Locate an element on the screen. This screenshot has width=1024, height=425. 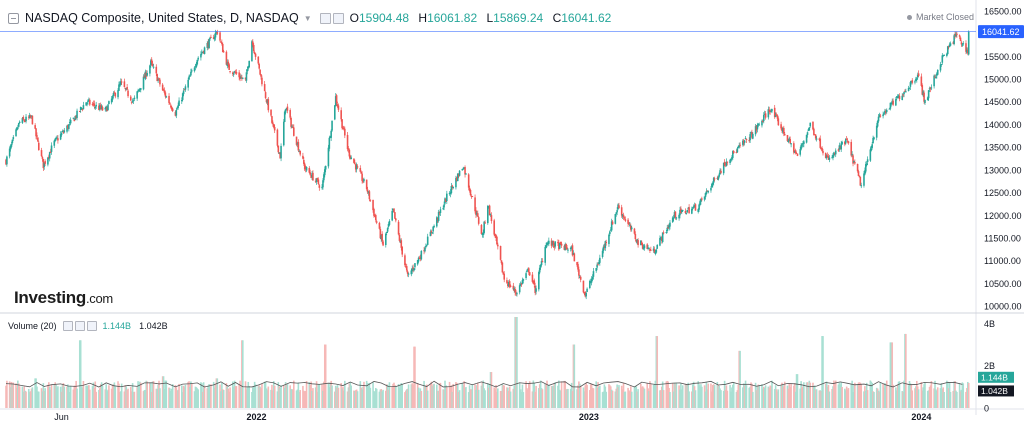
collapse-icon is located at coordinates (13, 18).